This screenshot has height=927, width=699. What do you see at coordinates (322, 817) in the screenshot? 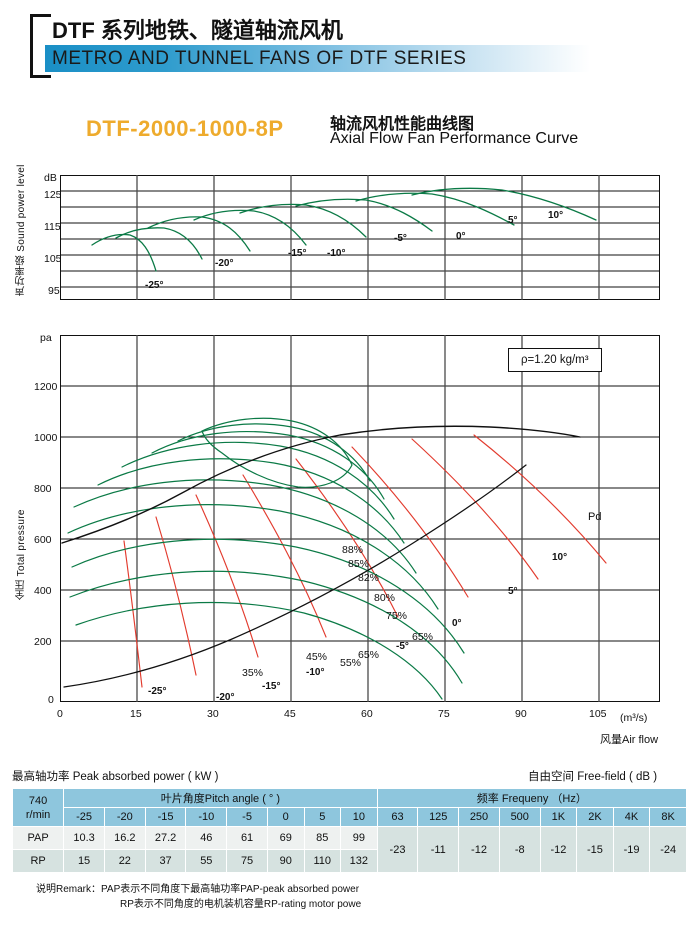
I see `angle-header-5: 5` at bounding box center [322, 817].